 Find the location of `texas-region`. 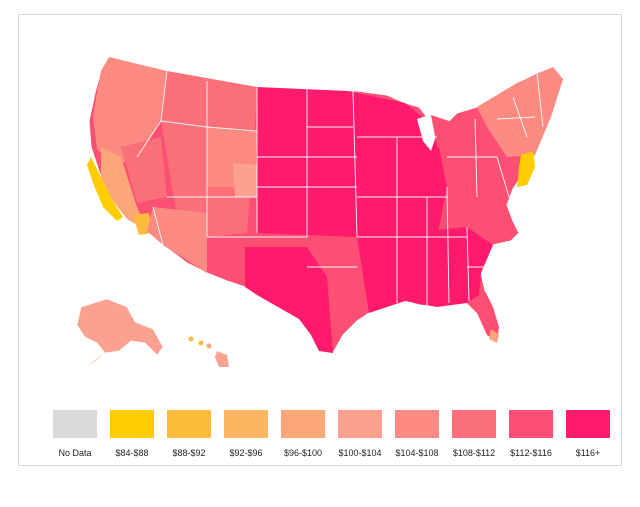

texas-region is located at coordinates (289, 300).